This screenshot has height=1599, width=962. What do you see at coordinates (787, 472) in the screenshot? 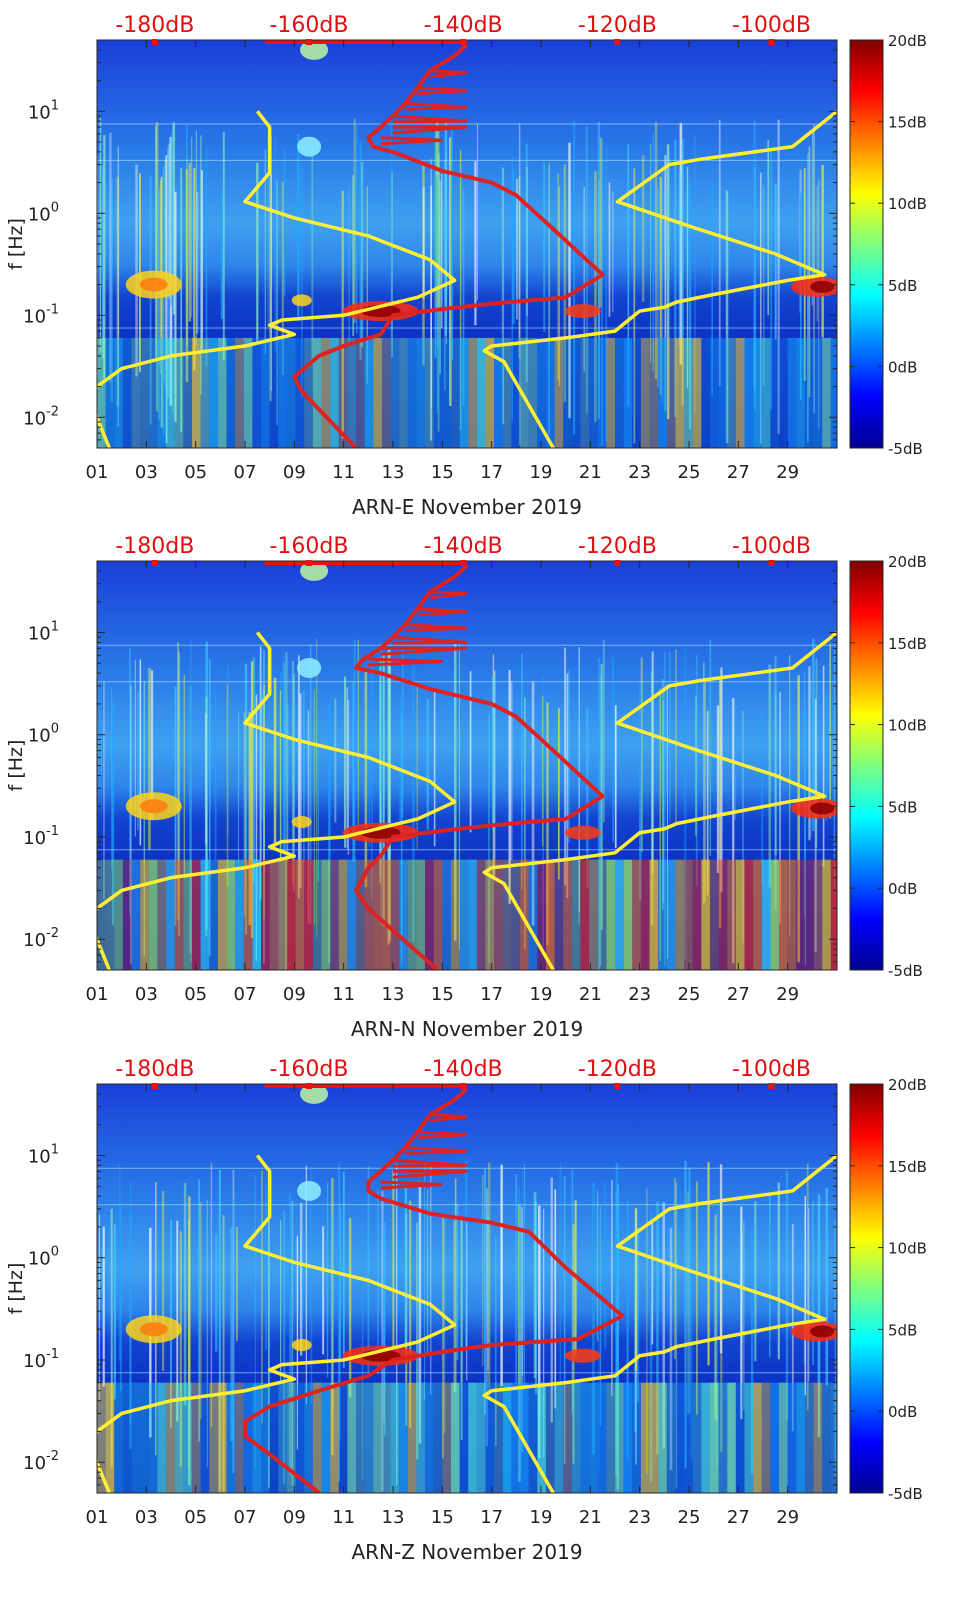
I see `x-tick-label: 29` at bounding box center [787, 472].